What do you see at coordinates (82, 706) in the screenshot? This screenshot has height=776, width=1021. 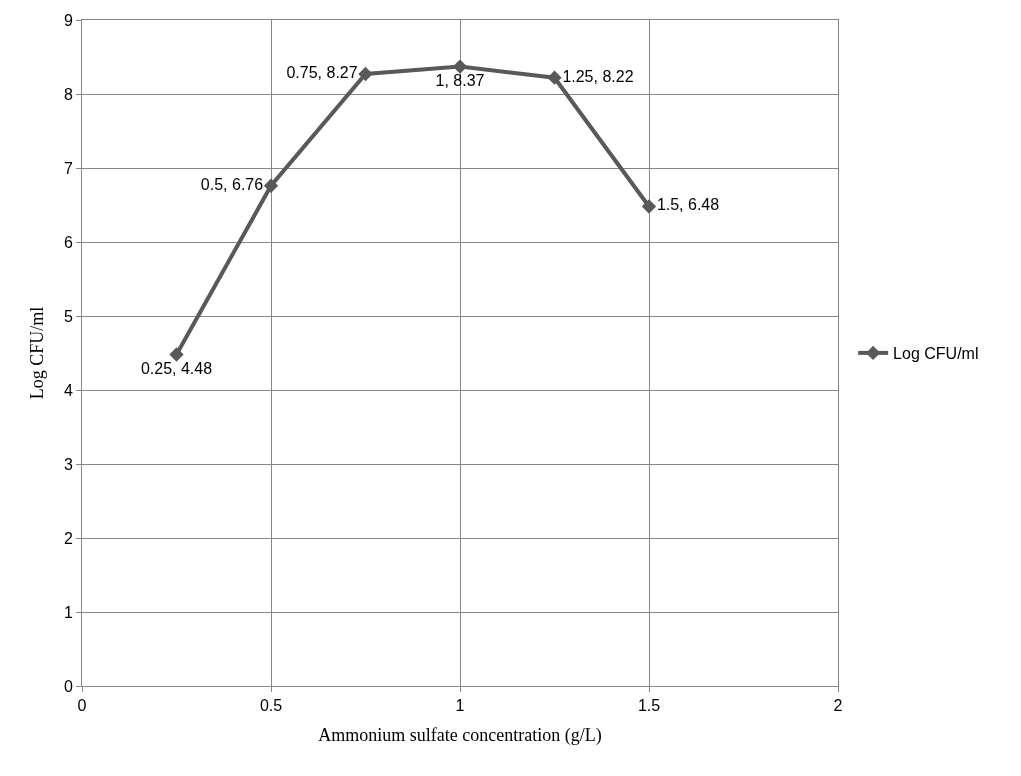 I see `x-tick-label: 0` at bounding box center [82, 706].